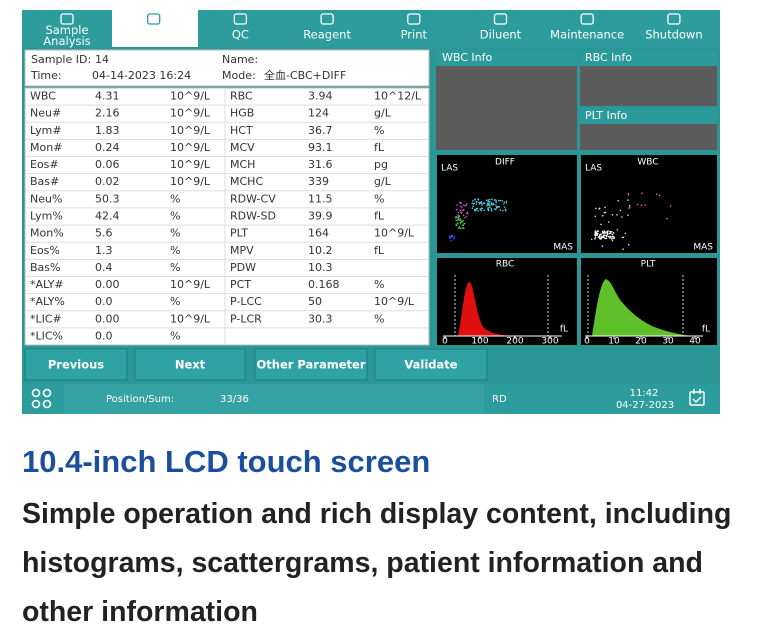 The image size is (768, 642). Describe the element at coordinates (327, 27) in the screenshot. I see `nav-tab: Reagent` at that location.